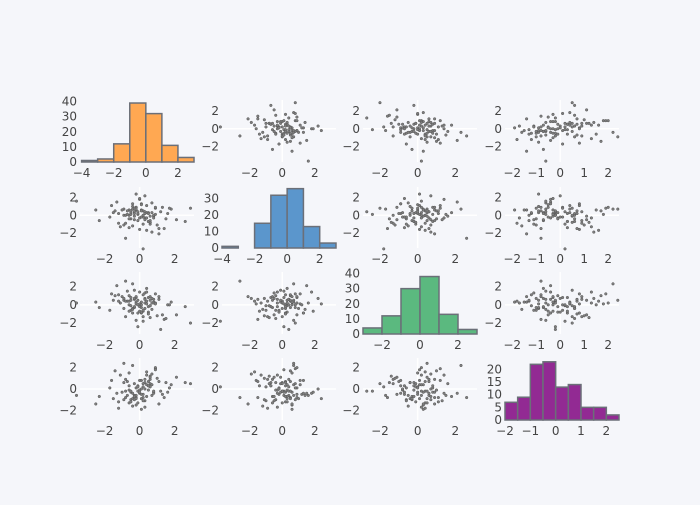 This screenshot has height=505, width=700. Describe the element at coordinates (69, 102) in the screenshot. I see `y-tick-label: 40` at that location.